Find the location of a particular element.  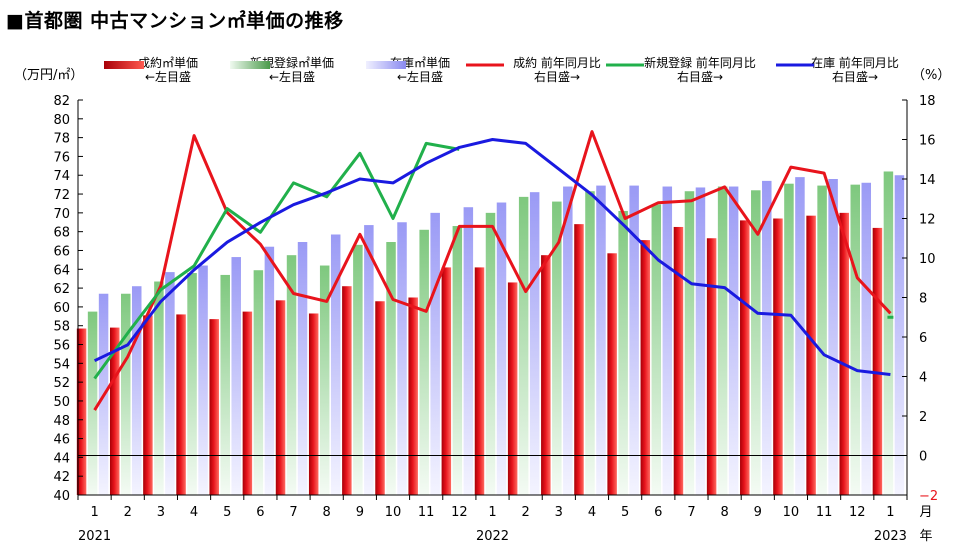

x-year-label: 2022 is located at coordinates (492, 536).